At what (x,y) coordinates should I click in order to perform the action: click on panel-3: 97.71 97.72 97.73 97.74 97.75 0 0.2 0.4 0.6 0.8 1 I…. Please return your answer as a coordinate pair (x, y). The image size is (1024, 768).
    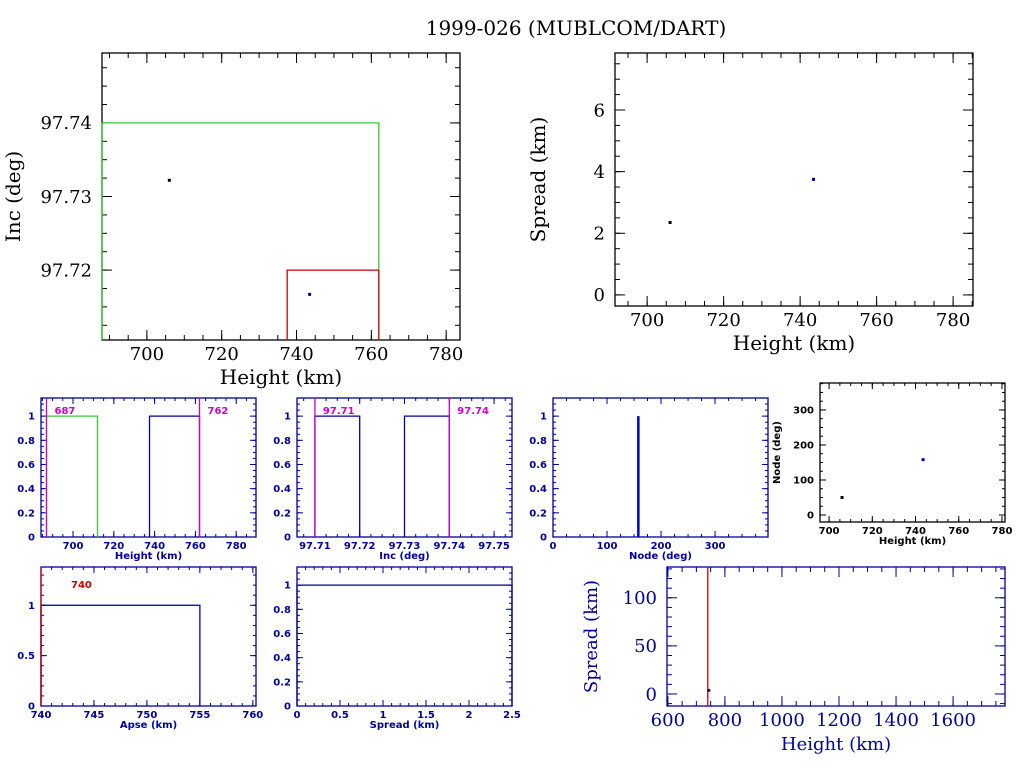
    Looking at the image, I should click on (393, 479).